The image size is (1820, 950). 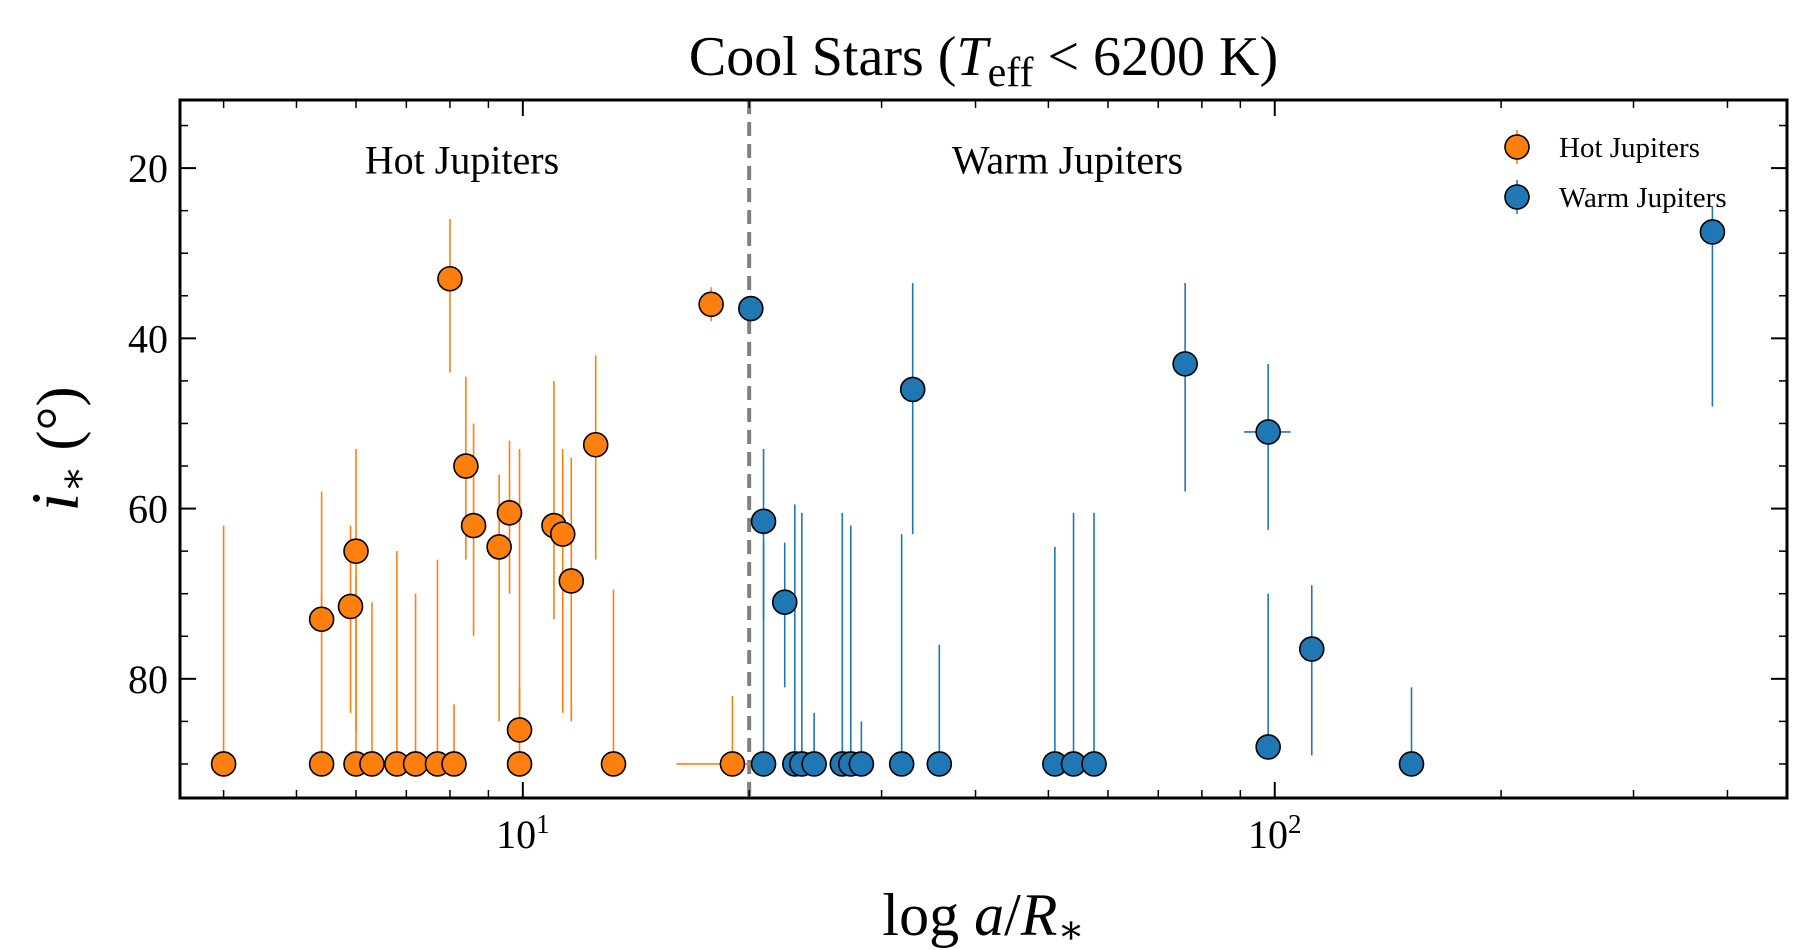 What do you see at coordinates (148, 679) in the screenshot?
I see `y-tick-label: 80` at bounding box center [148, 679].